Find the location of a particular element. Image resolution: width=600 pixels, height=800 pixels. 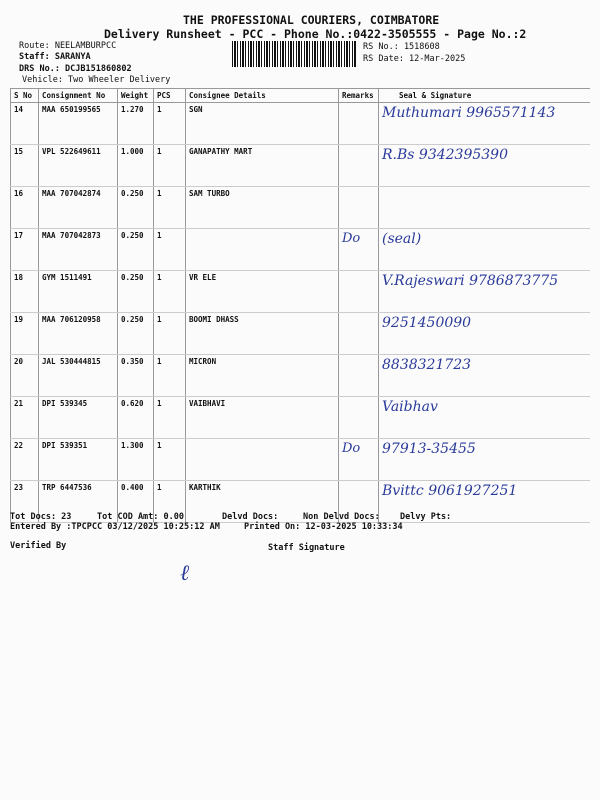

barcode is located at coordinates (294, 54).